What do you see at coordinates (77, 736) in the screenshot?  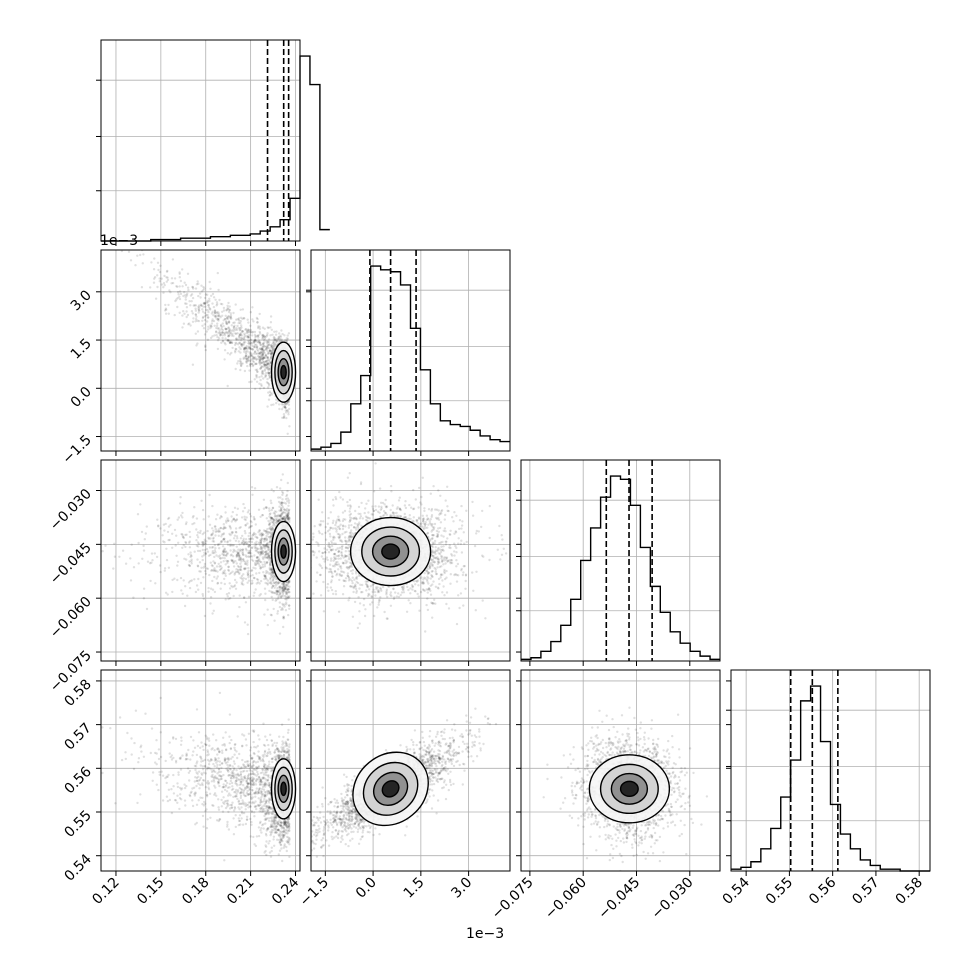 I see `y-tick-label-3-3: 0.57` at bounding box center [77, 736].